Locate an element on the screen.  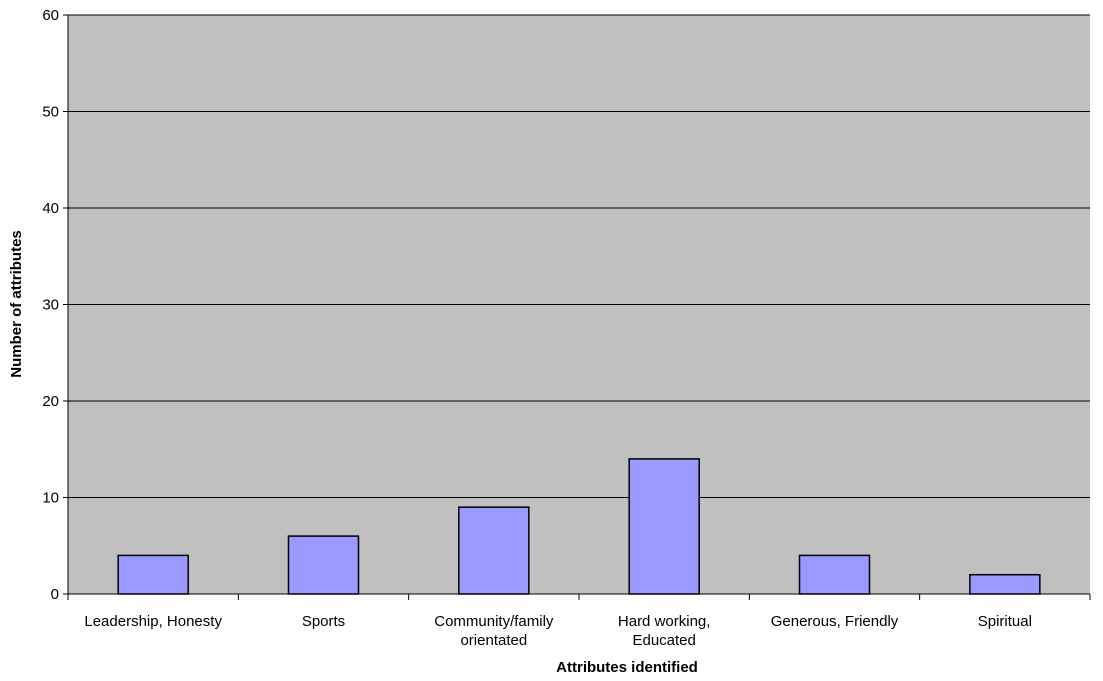
x-category-label: Spiritual is located at coordinates (1005, 621).